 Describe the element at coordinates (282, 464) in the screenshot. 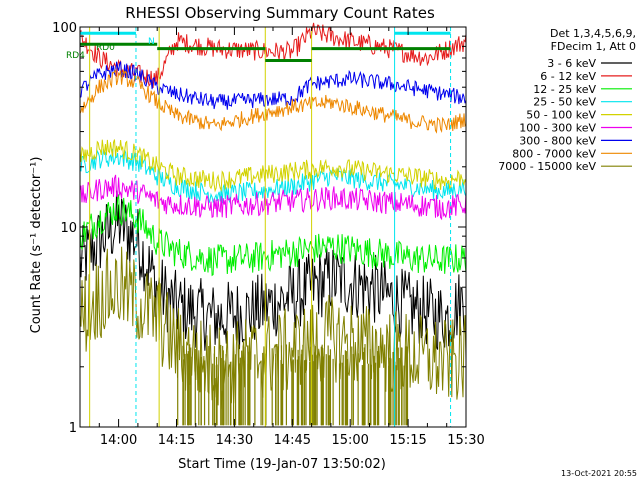

I see `x-axis-label: Start Time (19-Jan-07 13:50:02)` at that location.